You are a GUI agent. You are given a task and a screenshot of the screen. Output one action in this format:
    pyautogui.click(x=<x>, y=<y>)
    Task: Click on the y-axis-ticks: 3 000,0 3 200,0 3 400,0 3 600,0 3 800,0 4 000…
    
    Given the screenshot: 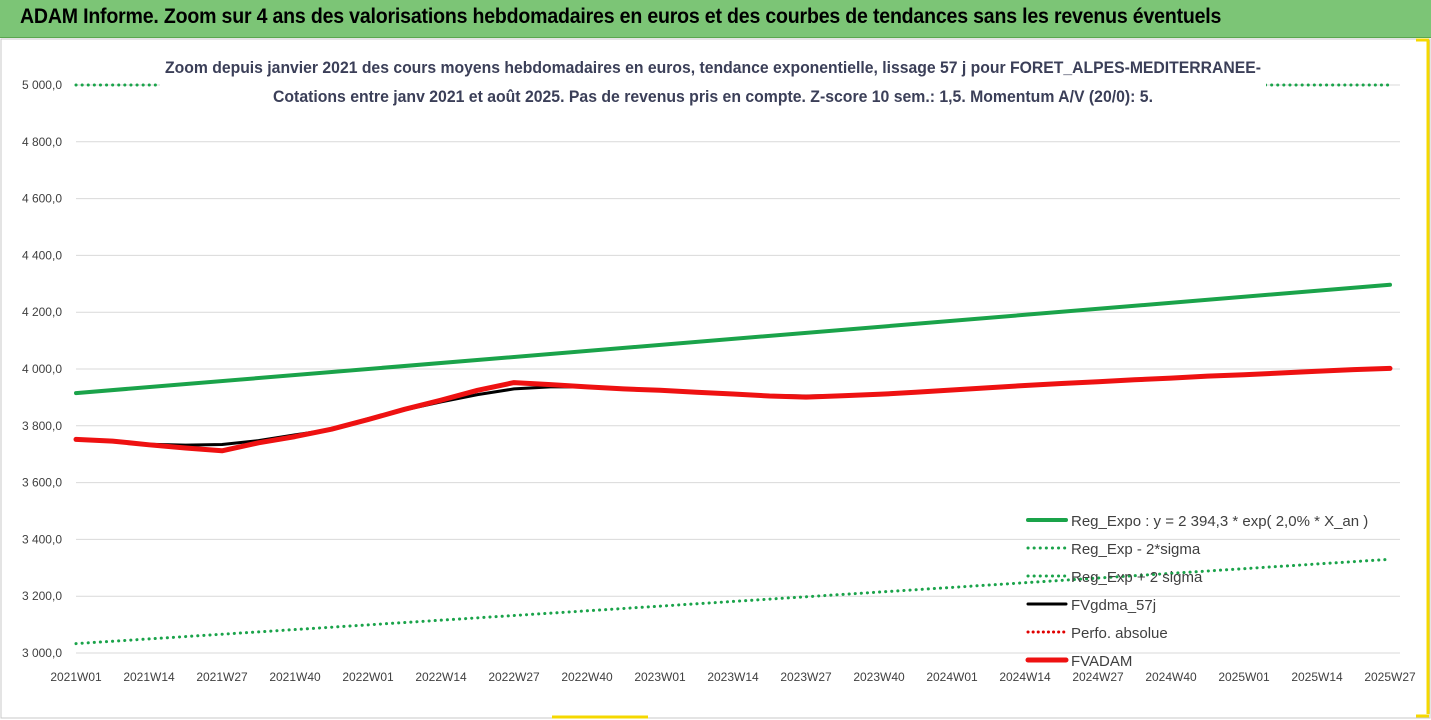 What is the action you would take?
    pyautogui.click(x=42, y=369)
    